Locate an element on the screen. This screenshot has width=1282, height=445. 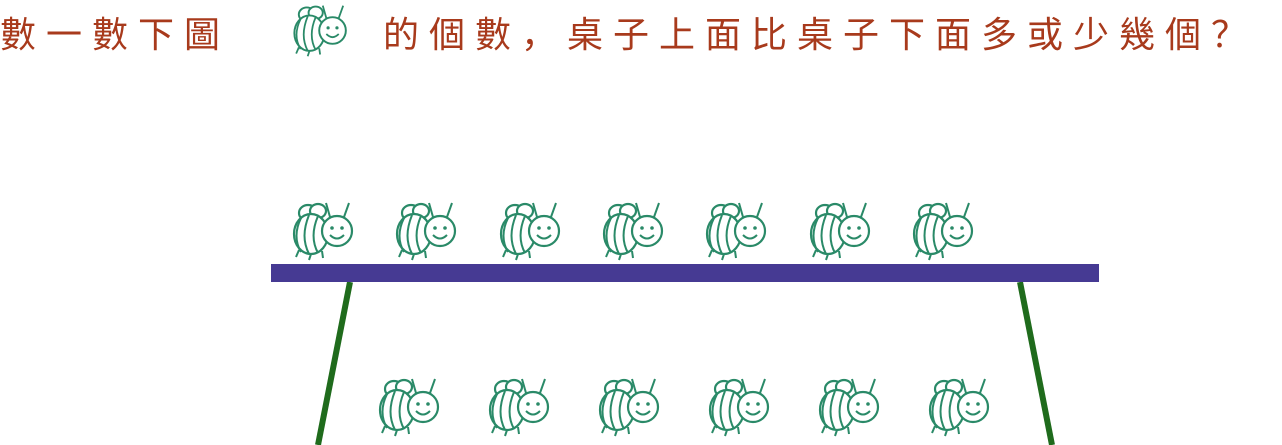
bees-under-table is located at coordinates (684, 407).